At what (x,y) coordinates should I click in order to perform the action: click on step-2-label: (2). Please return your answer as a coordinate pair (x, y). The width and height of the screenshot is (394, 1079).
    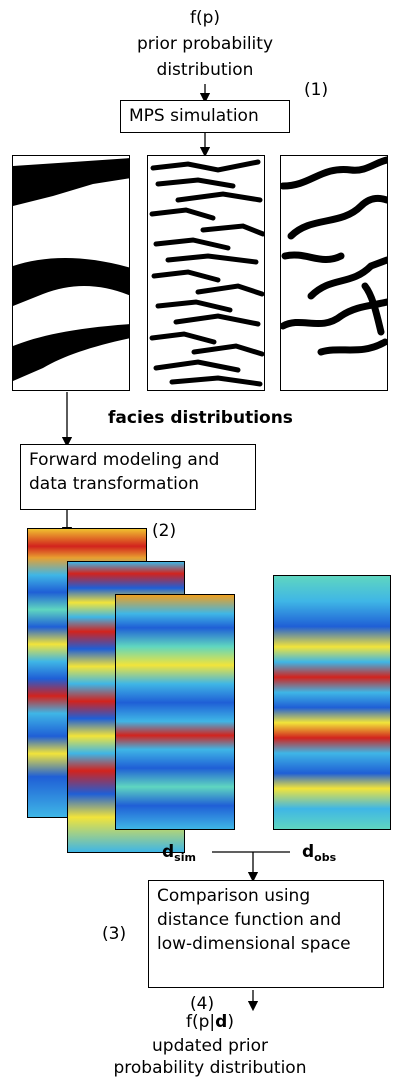
    Looking at the image, I should click on (164, 531).